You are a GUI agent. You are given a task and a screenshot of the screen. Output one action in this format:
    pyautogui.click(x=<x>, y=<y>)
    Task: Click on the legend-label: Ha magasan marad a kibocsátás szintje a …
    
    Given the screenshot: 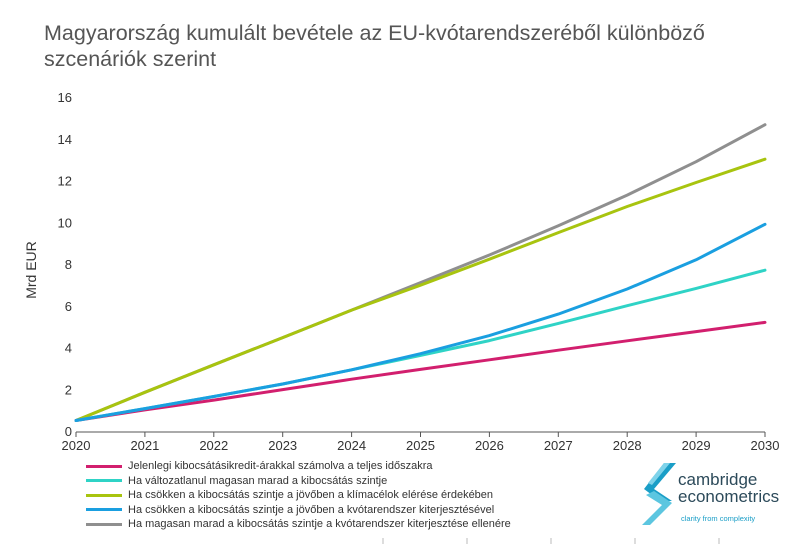 What is the action you would take?
    pyautogui.click(x=319, y=524)
    